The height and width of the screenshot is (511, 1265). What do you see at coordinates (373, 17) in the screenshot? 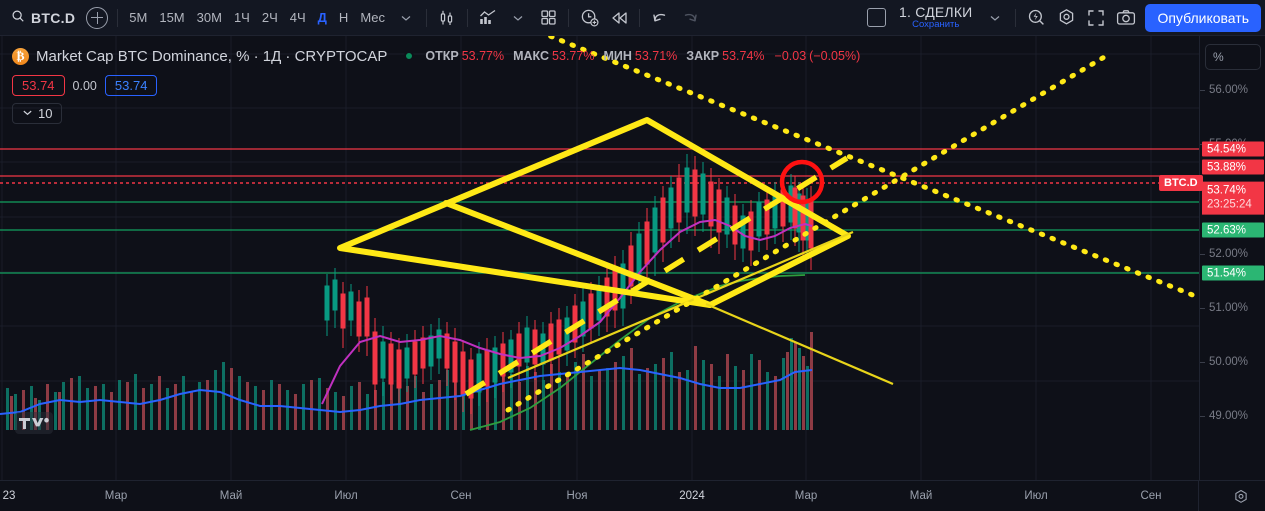
I see `timeframe-1mo: Мес` at bounding box center [373, 17].